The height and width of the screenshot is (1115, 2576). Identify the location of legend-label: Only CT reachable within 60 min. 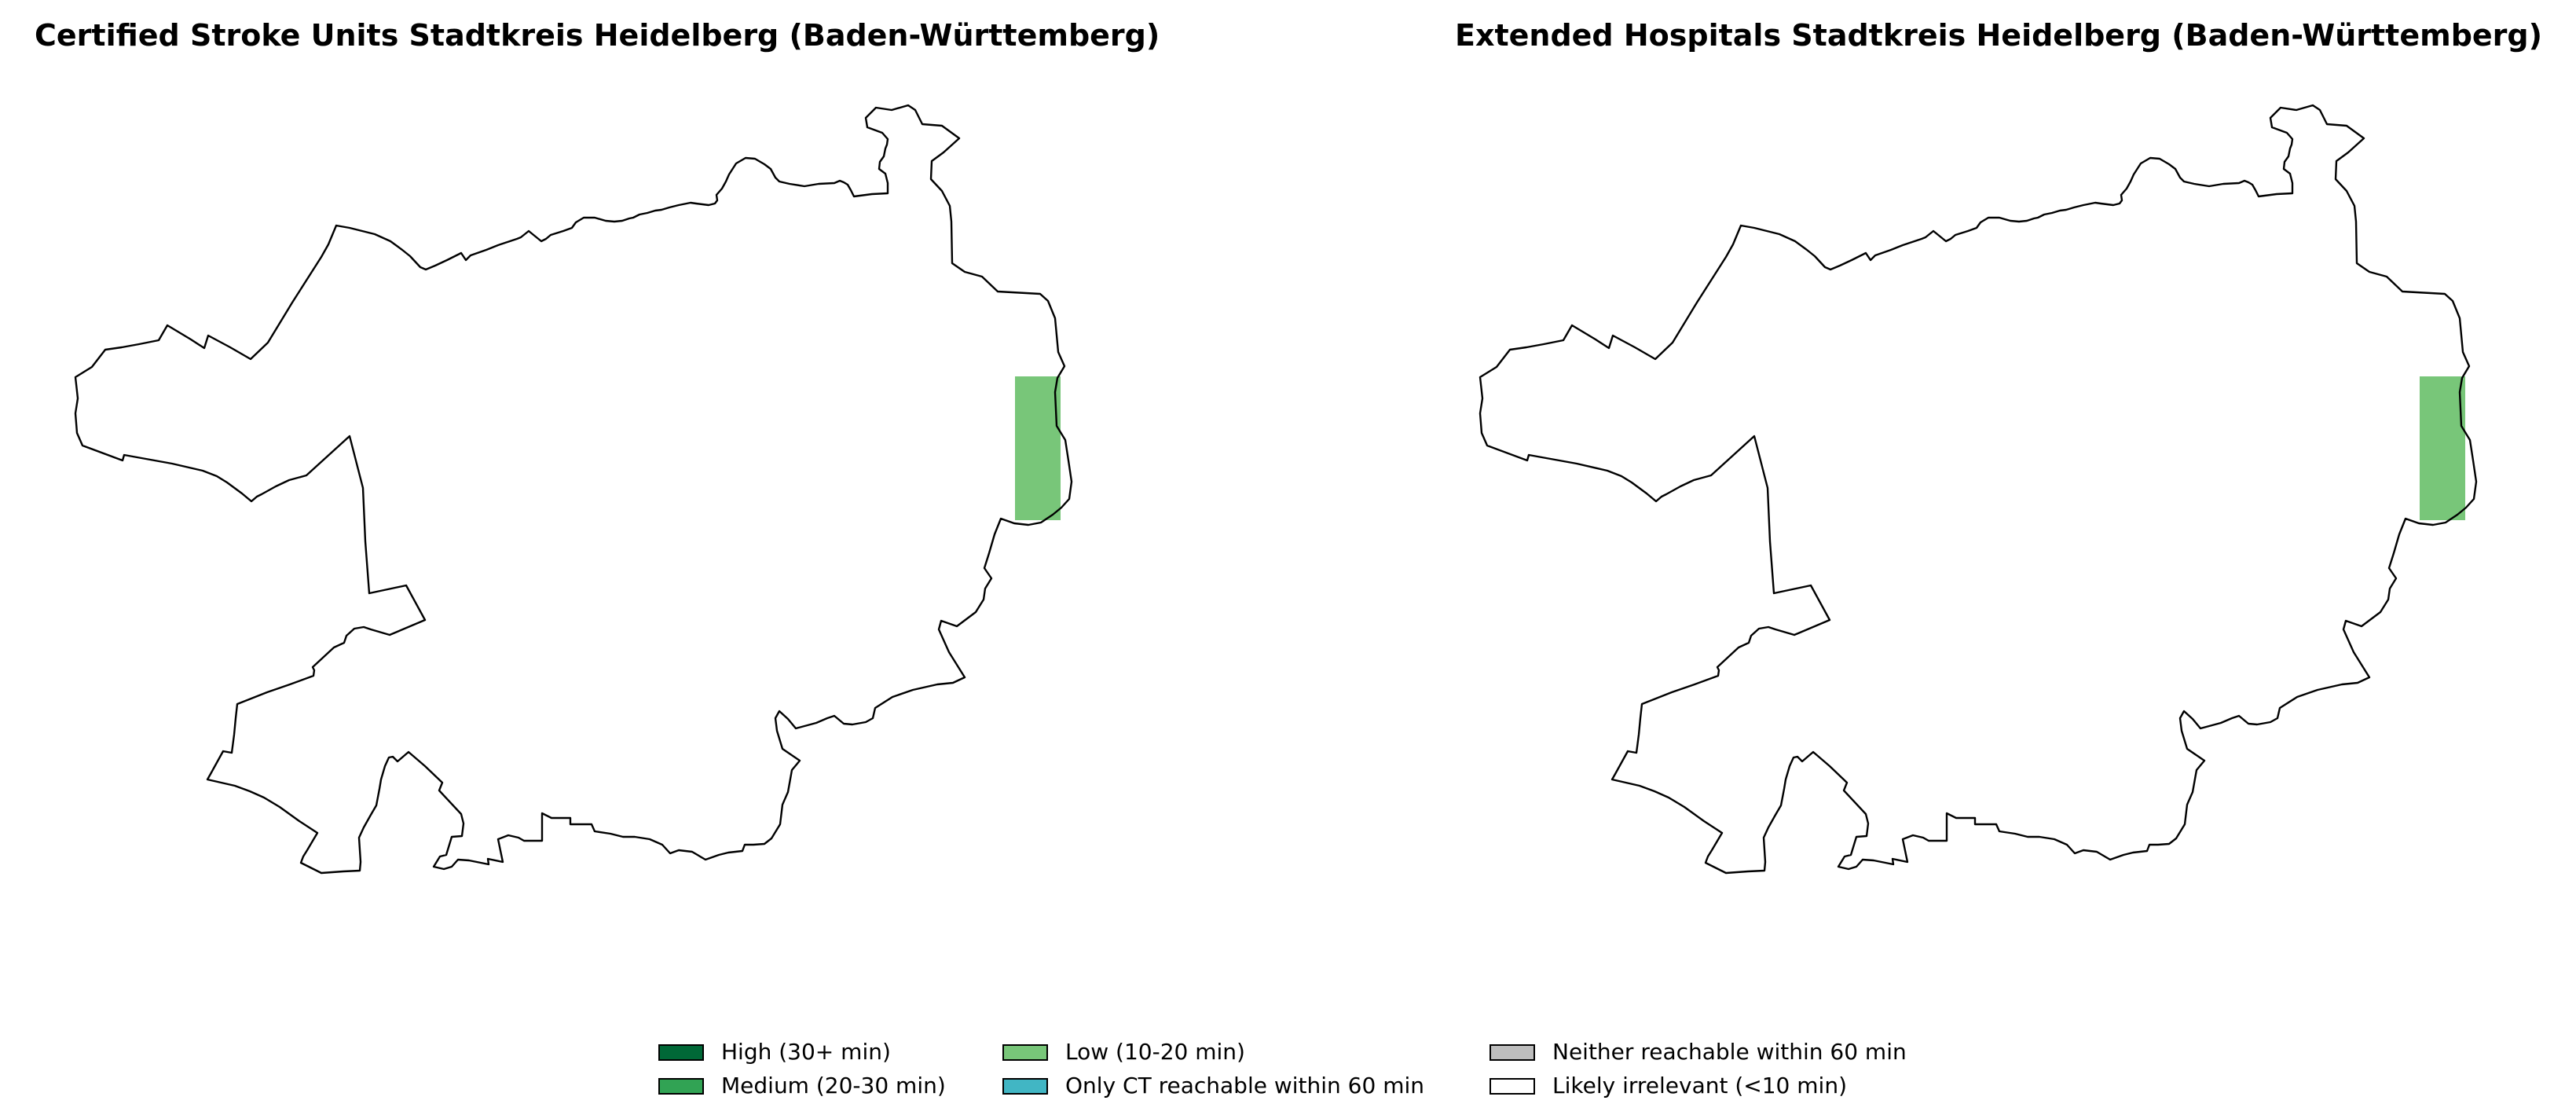
(1245, 1085).